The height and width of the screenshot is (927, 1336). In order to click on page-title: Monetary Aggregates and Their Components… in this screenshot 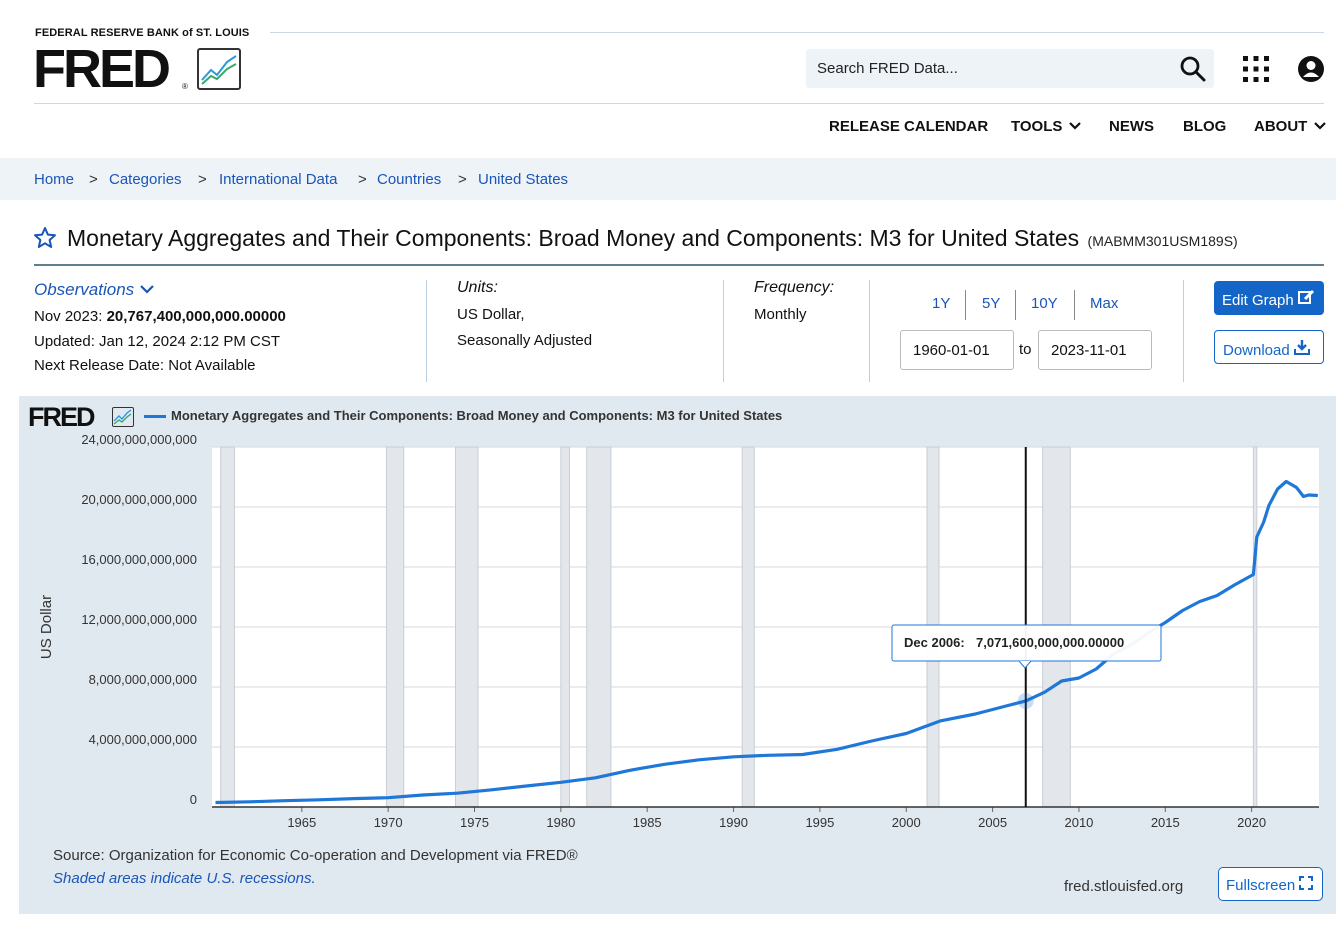, I will do `click(652, 238)`.